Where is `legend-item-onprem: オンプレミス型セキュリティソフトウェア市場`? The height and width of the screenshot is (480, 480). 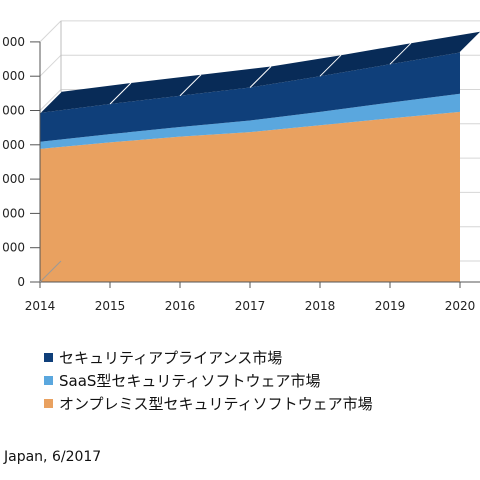 legend-item-onprem: オンプレミス型セキュリティソフトウェア市場 is located at coordinates (208, 403).